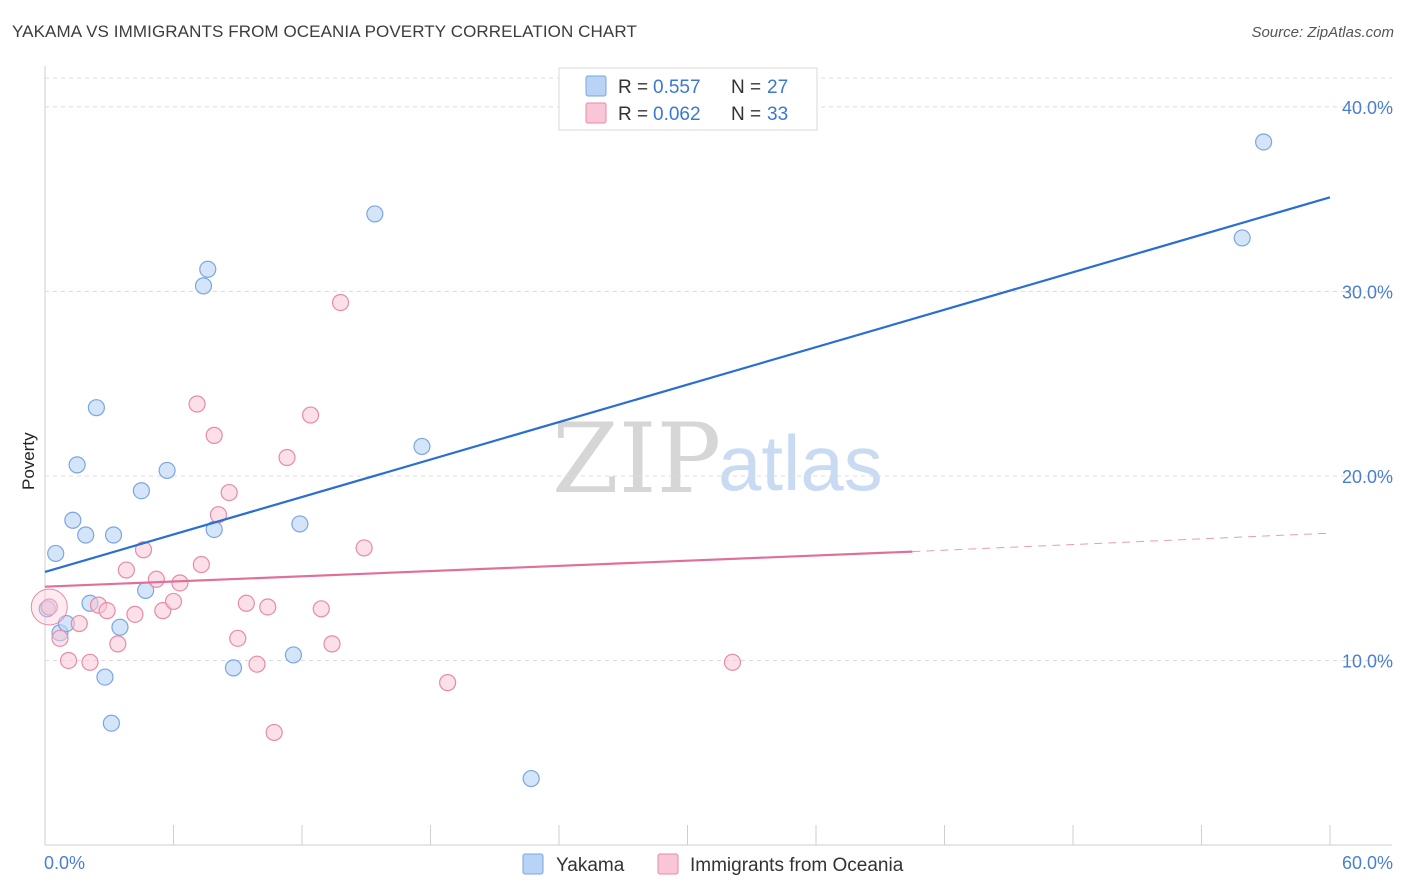  What do you see at coordinates (1367, 108) in the screenshot?
I see `y-tick-label: 40.0%` at bounding box center [1367, 108].